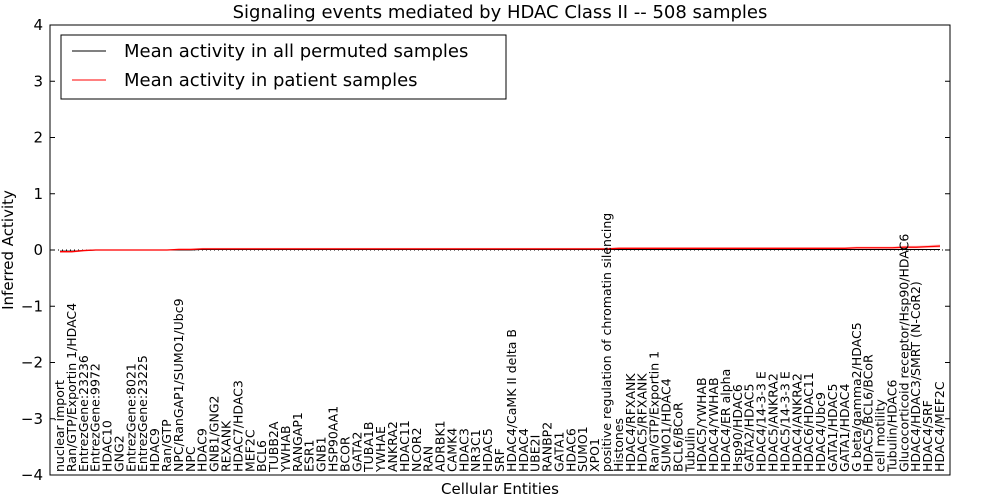 This screenshot has width=1000, height=500. What do you see at coordinates (32, 306) in the screenshot?
I see `y-tick-label: −1` at bounding box center [32, 306].